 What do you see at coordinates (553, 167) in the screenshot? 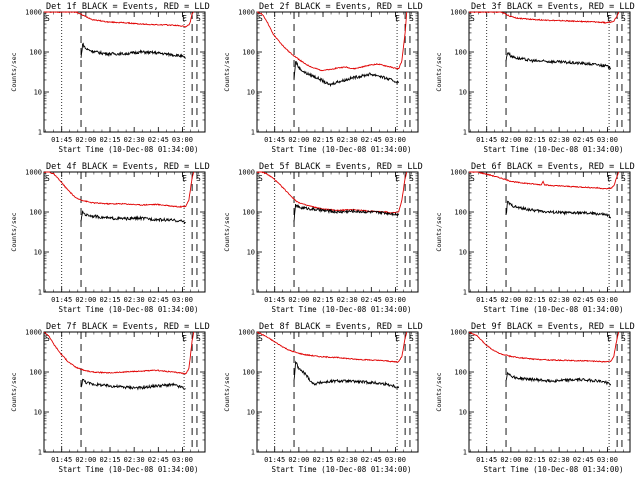
I see `panel-title: Det 6f BLACK = Events, RED = LLD` at bounding box center [553, 167].